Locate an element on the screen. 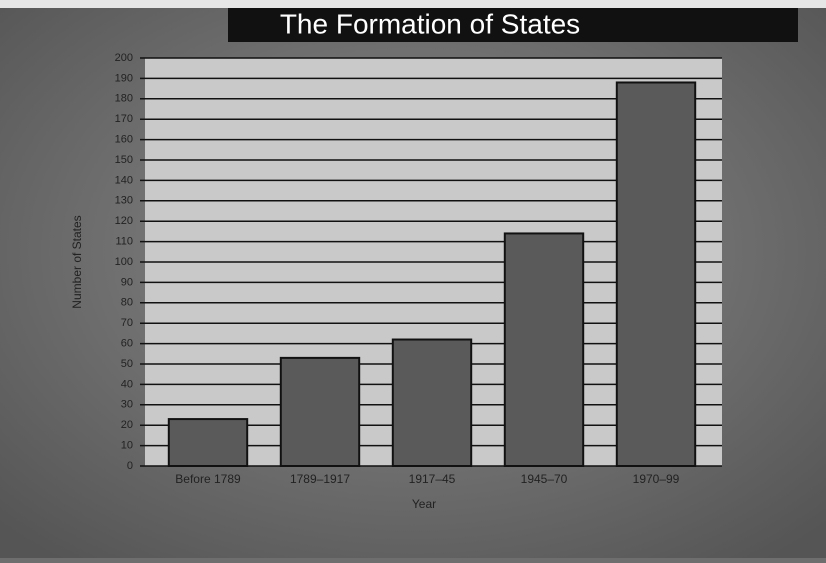 Image resolution: width=826 pixels, height=563 pixels. y-tick-label: 100 is located at coordinates (124, 262).